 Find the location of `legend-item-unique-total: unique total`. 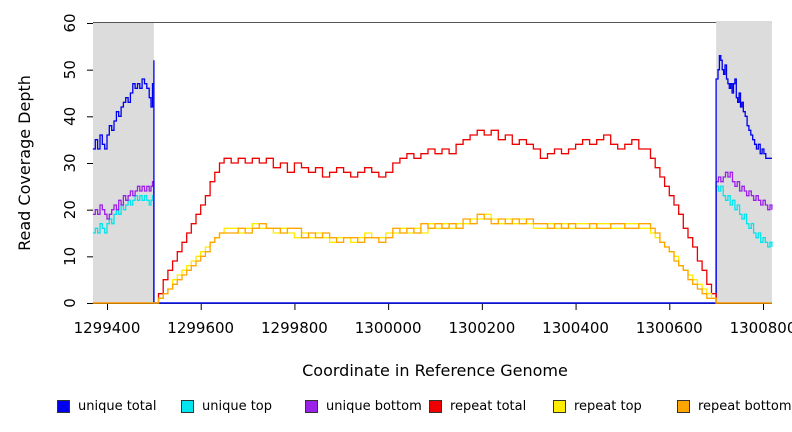

legend-item-unique-total: unique total is located at coordinates (119, 406).